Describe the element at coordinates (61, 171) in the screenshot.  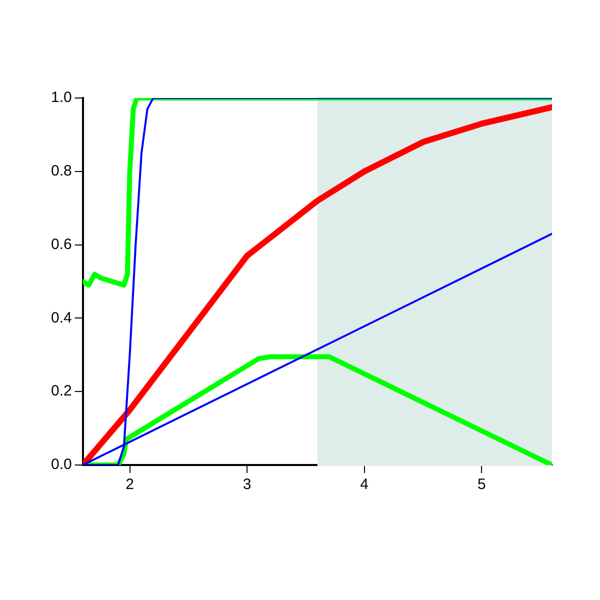
I see `y-tick-label: 0.8` at that location.